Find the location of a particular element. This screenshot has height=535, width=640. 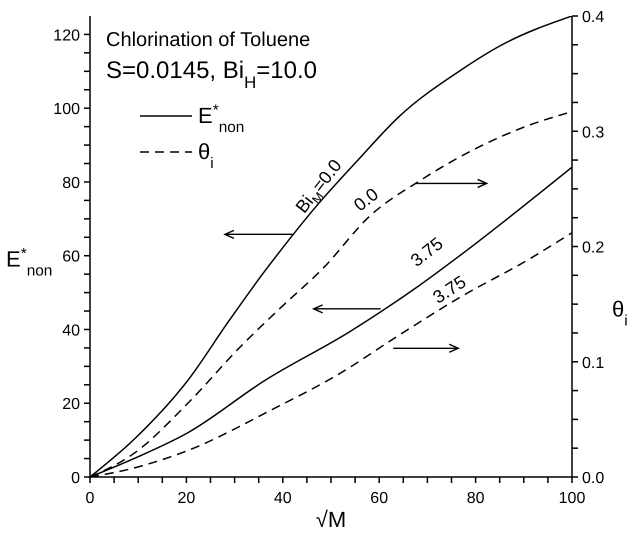

y-tick-label: 0 is located at coordinates (75, 478).